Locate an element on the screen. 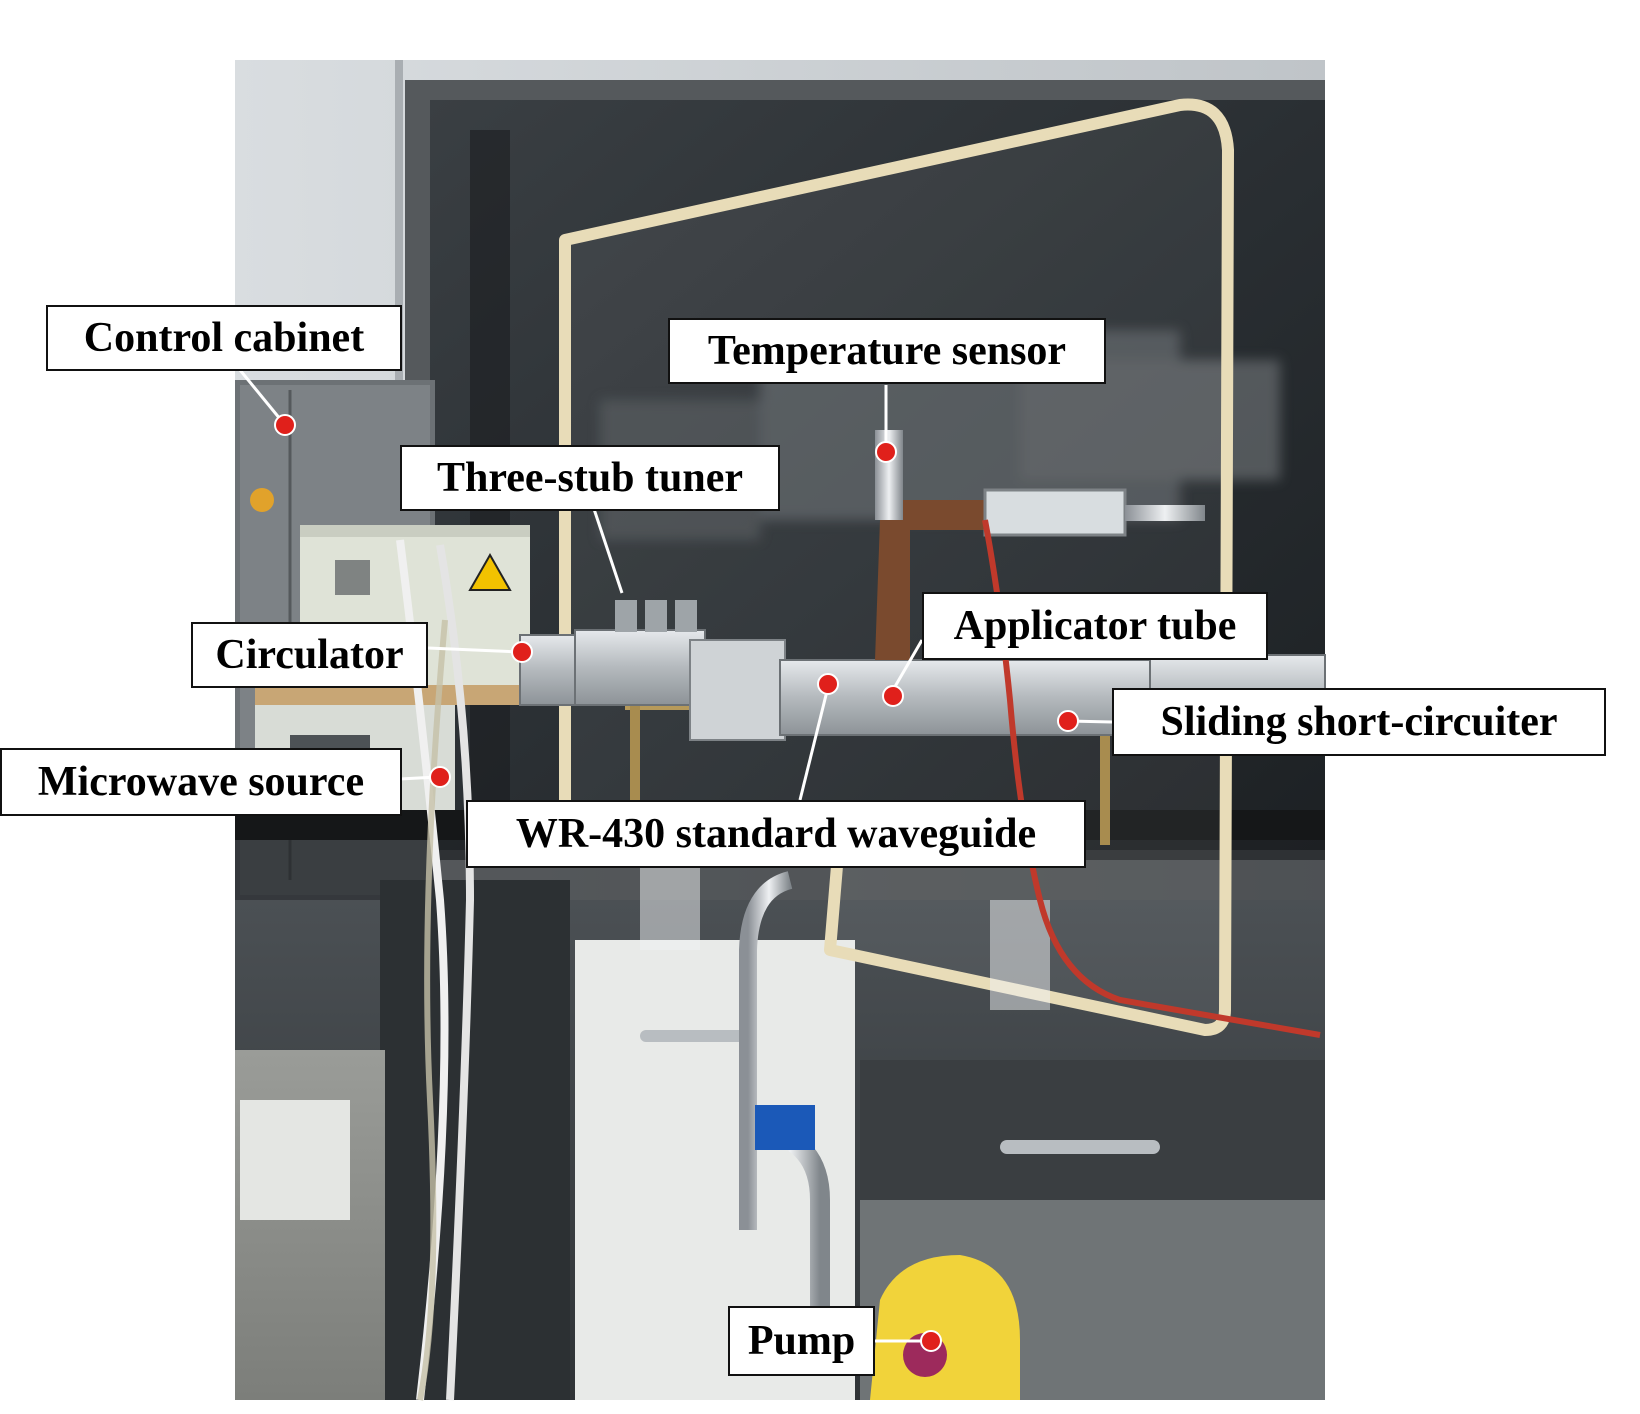  label-waveguide: WR-430 standard waveguide is located at coordinates (776, 834).